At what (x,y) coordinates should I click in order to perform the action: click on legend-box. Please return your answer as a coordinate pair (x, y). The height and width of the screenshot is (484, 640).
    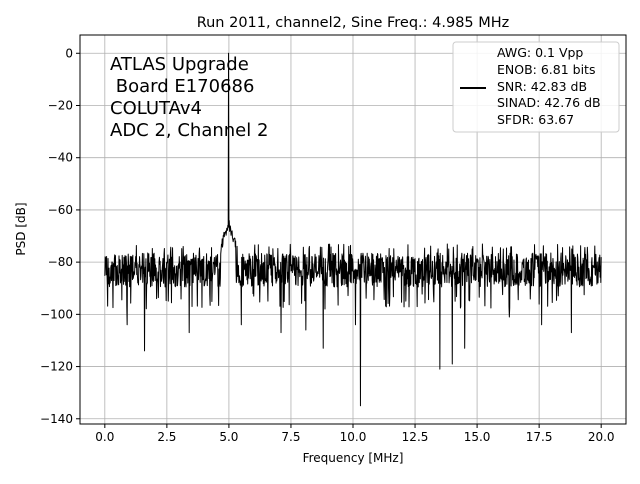
    Looking at the image, I should click on (536, 87).